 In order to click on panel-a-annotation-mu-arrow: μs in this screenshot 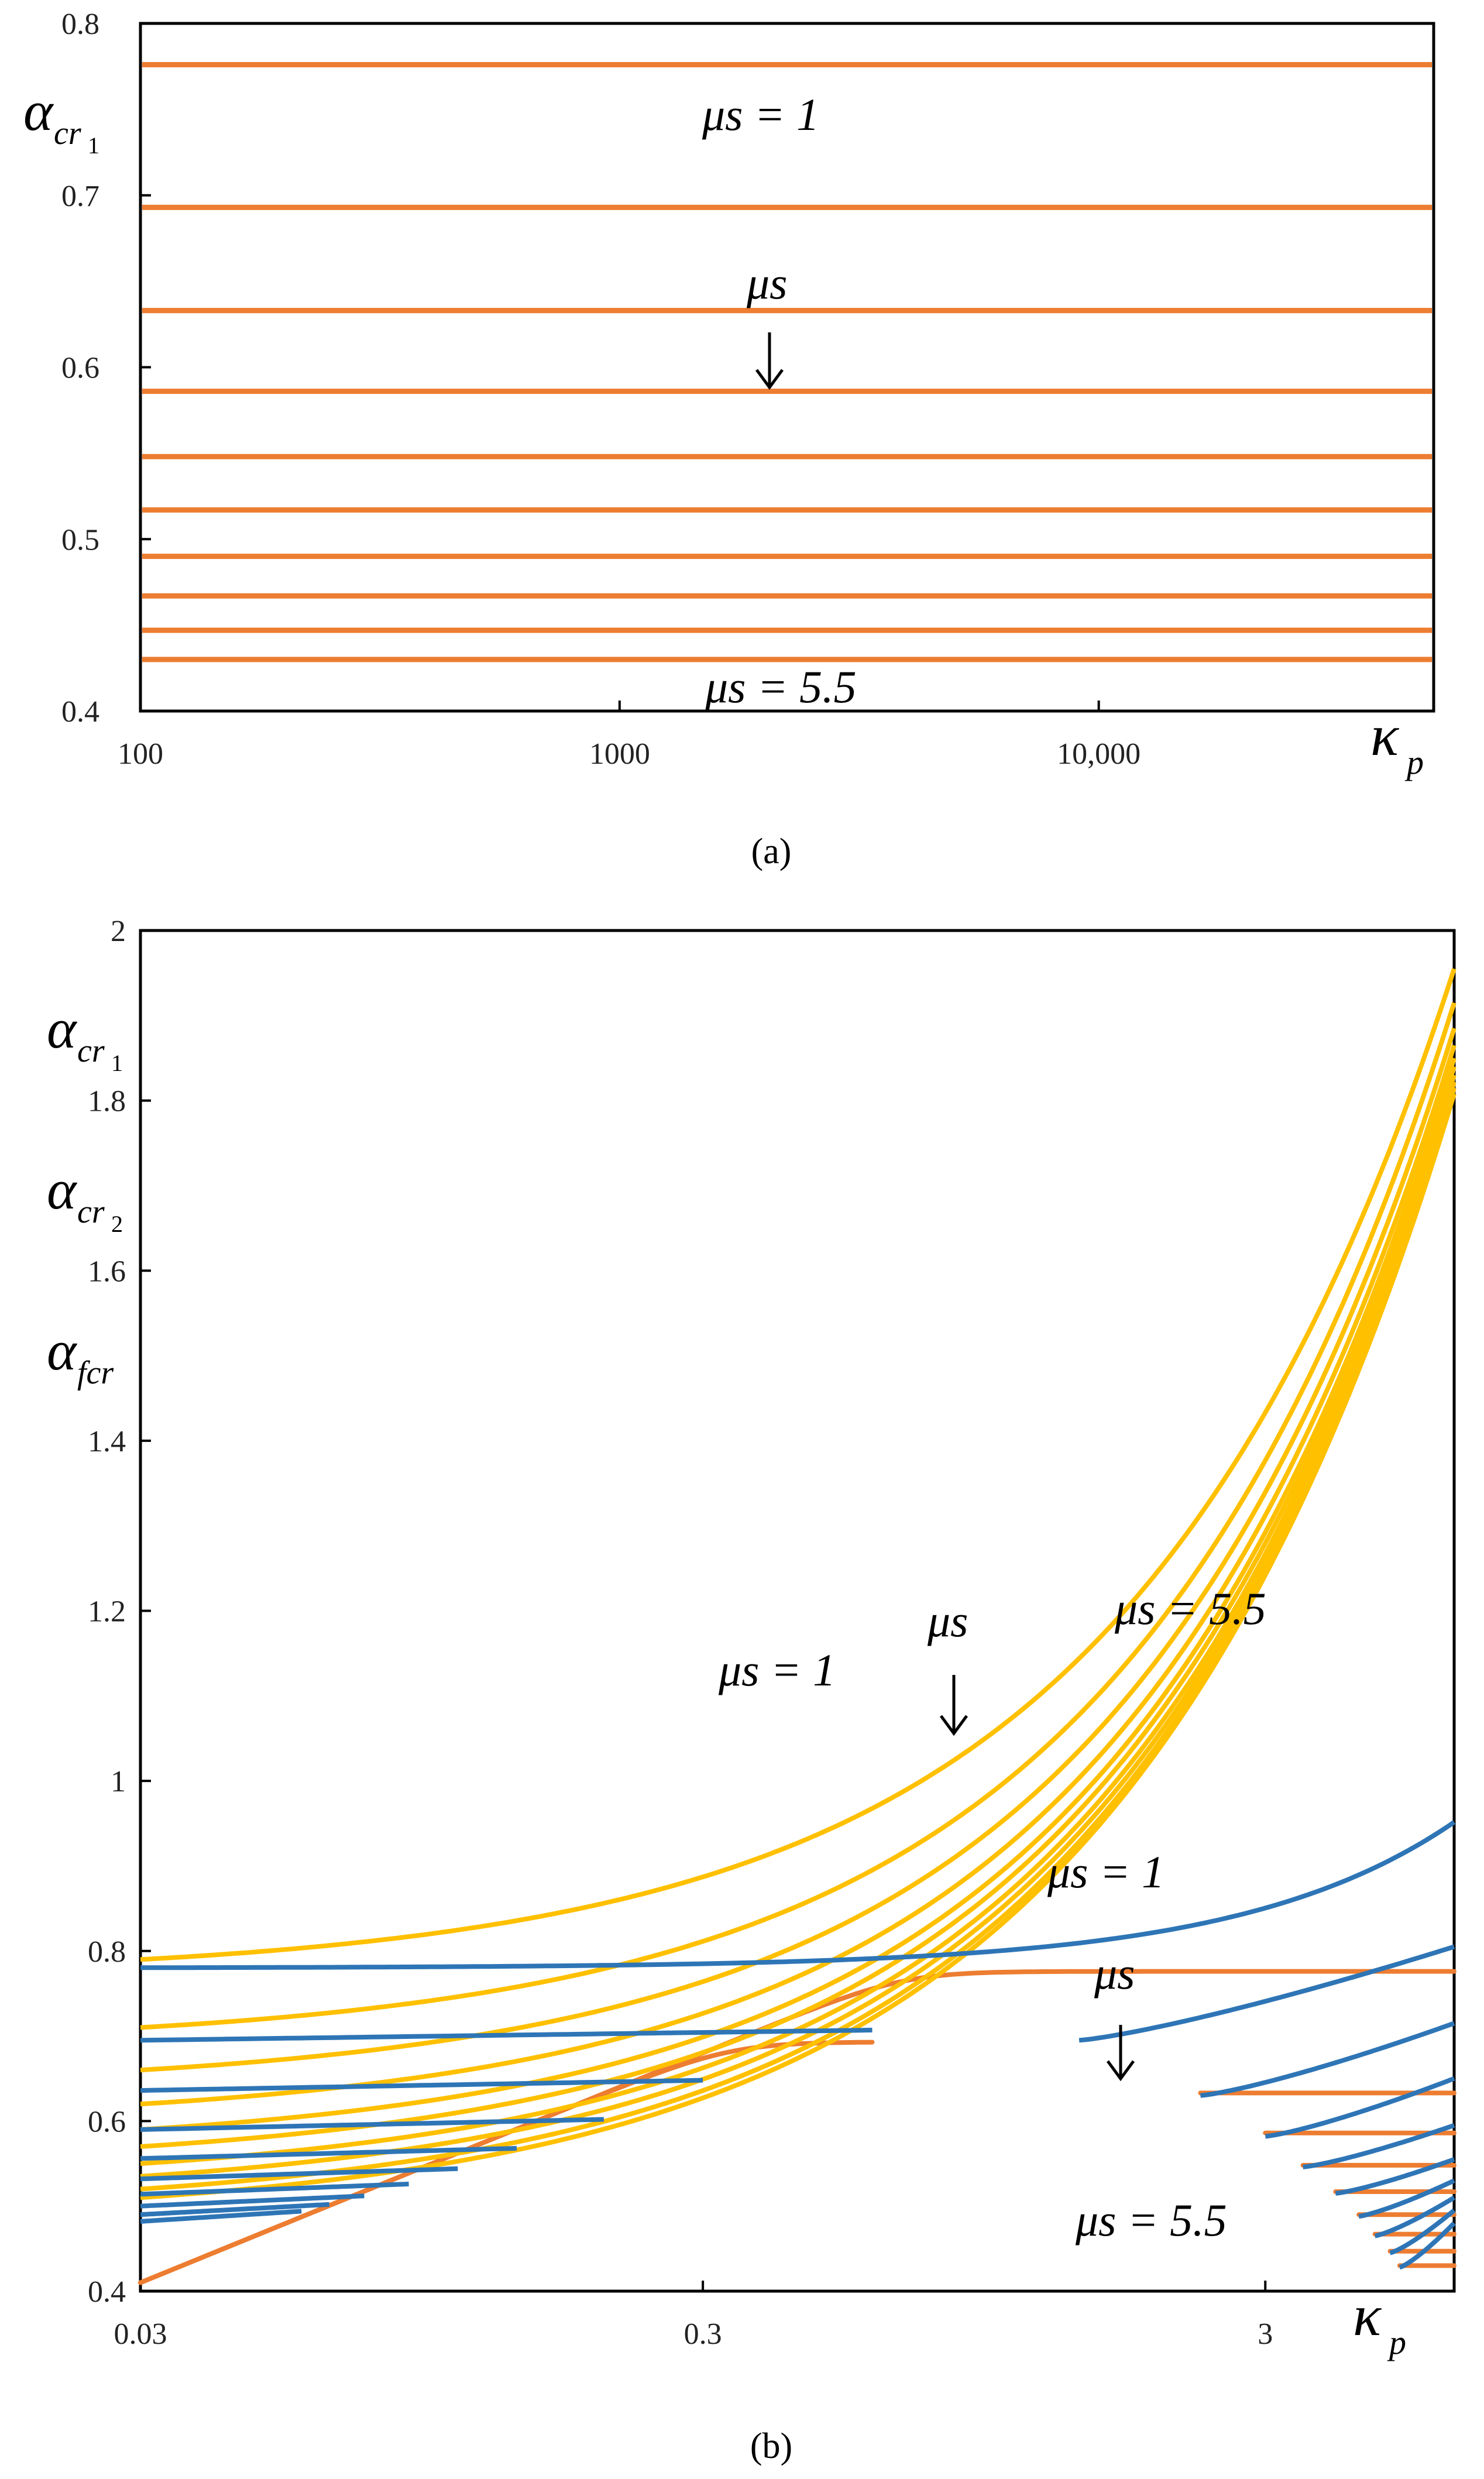, I will do `click(767, 323)`.